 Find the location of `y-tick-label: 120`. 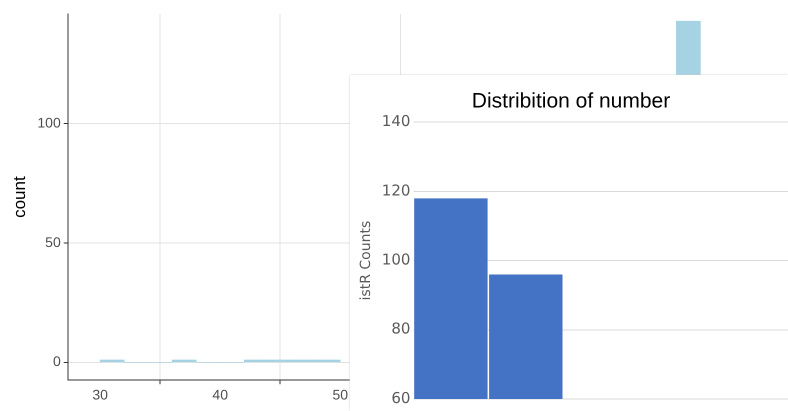

y-tick-label: 120 is located at coordinates (396, 190).